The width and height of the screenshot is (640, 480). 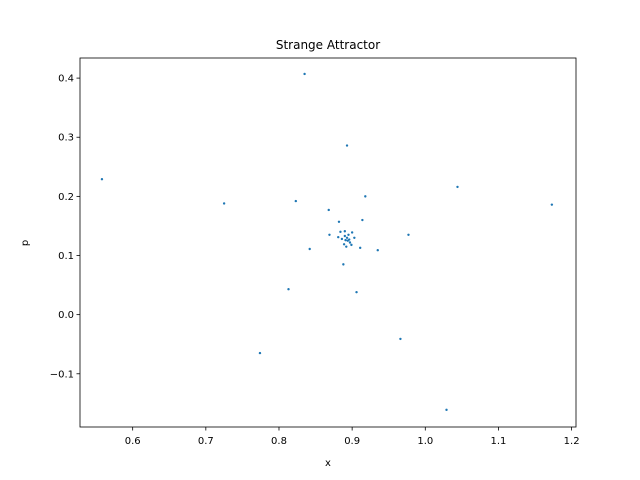 I want to click on y-tick-label: 0.0, so click(x=66, y=315).